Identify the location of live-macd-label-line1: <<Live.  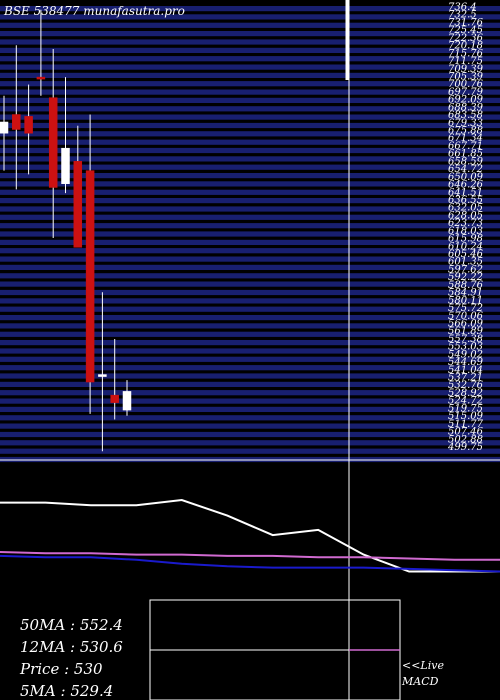
(423, 665).